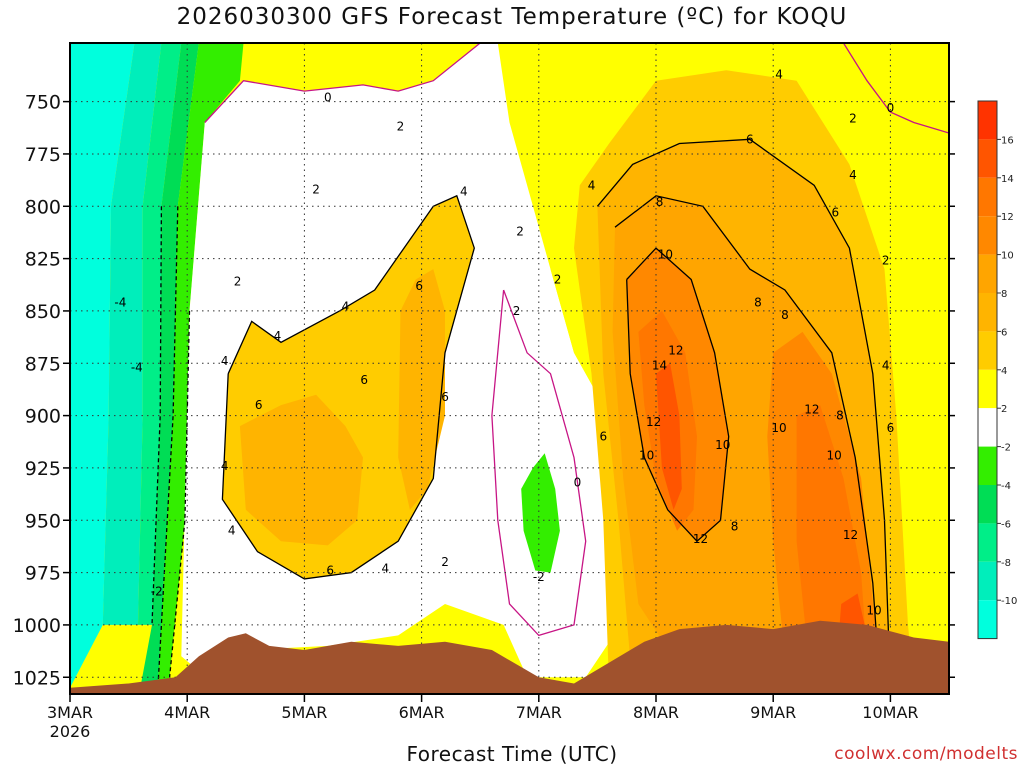 This screenshot has width=1024, height=768. What do you see at coordinates (1007, 256) in the screenshot?
I see `legend-label: 10` at bounding box center [1007, 256].